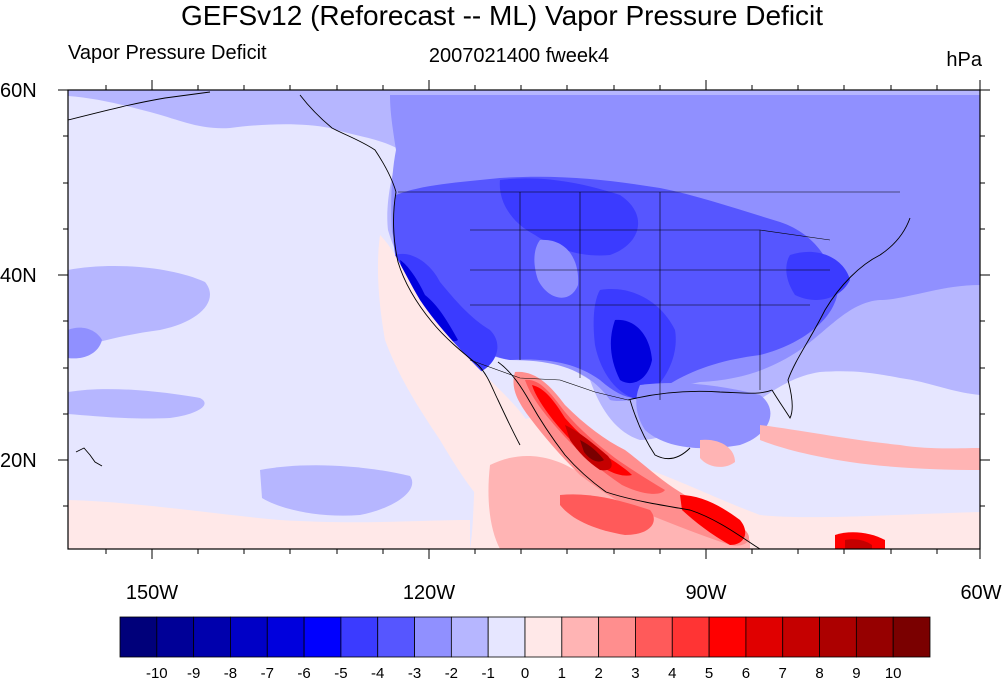 The width and height of the screenshot is (1004, 684). Describe the element at coordinates (267, 673) in the screenshot. I see `colorbar-label: -7` at that location.